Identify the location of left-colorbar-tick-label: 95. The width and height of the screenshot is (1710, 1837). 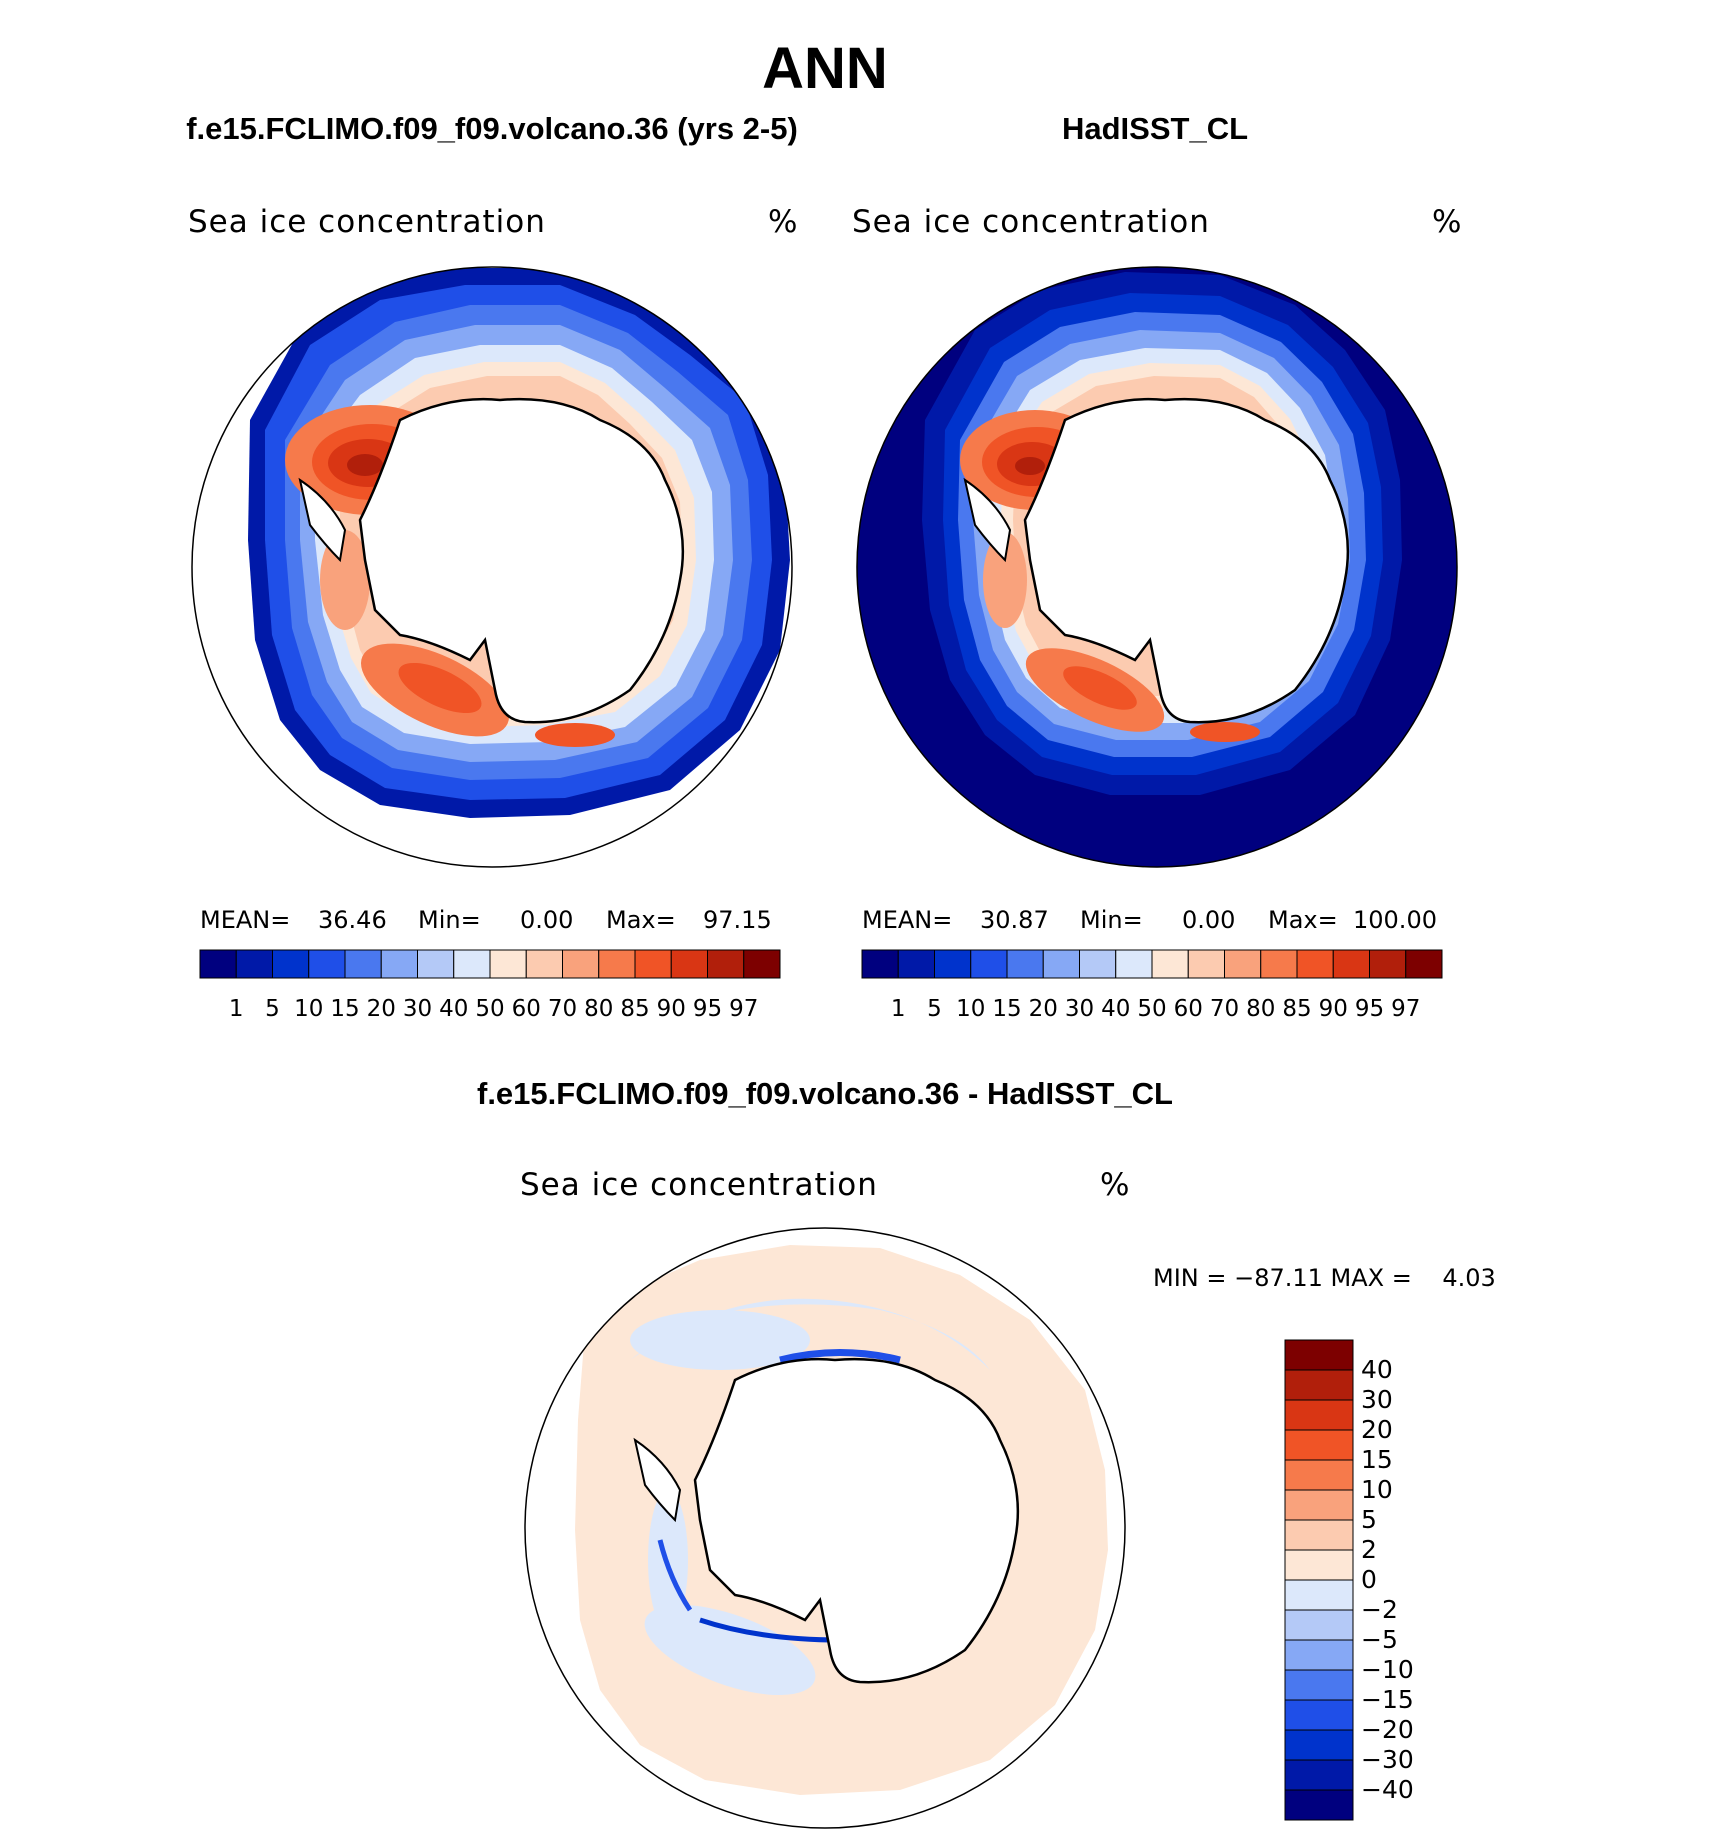
(707, 1009).